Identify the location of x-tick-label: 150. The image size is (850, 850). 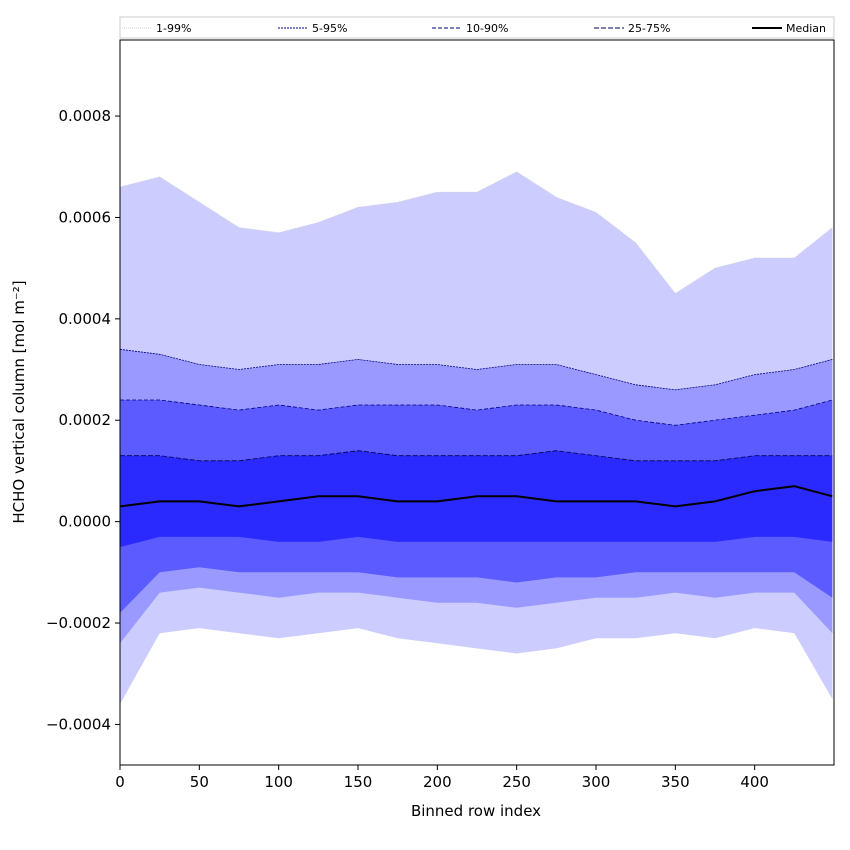
(358, 782).